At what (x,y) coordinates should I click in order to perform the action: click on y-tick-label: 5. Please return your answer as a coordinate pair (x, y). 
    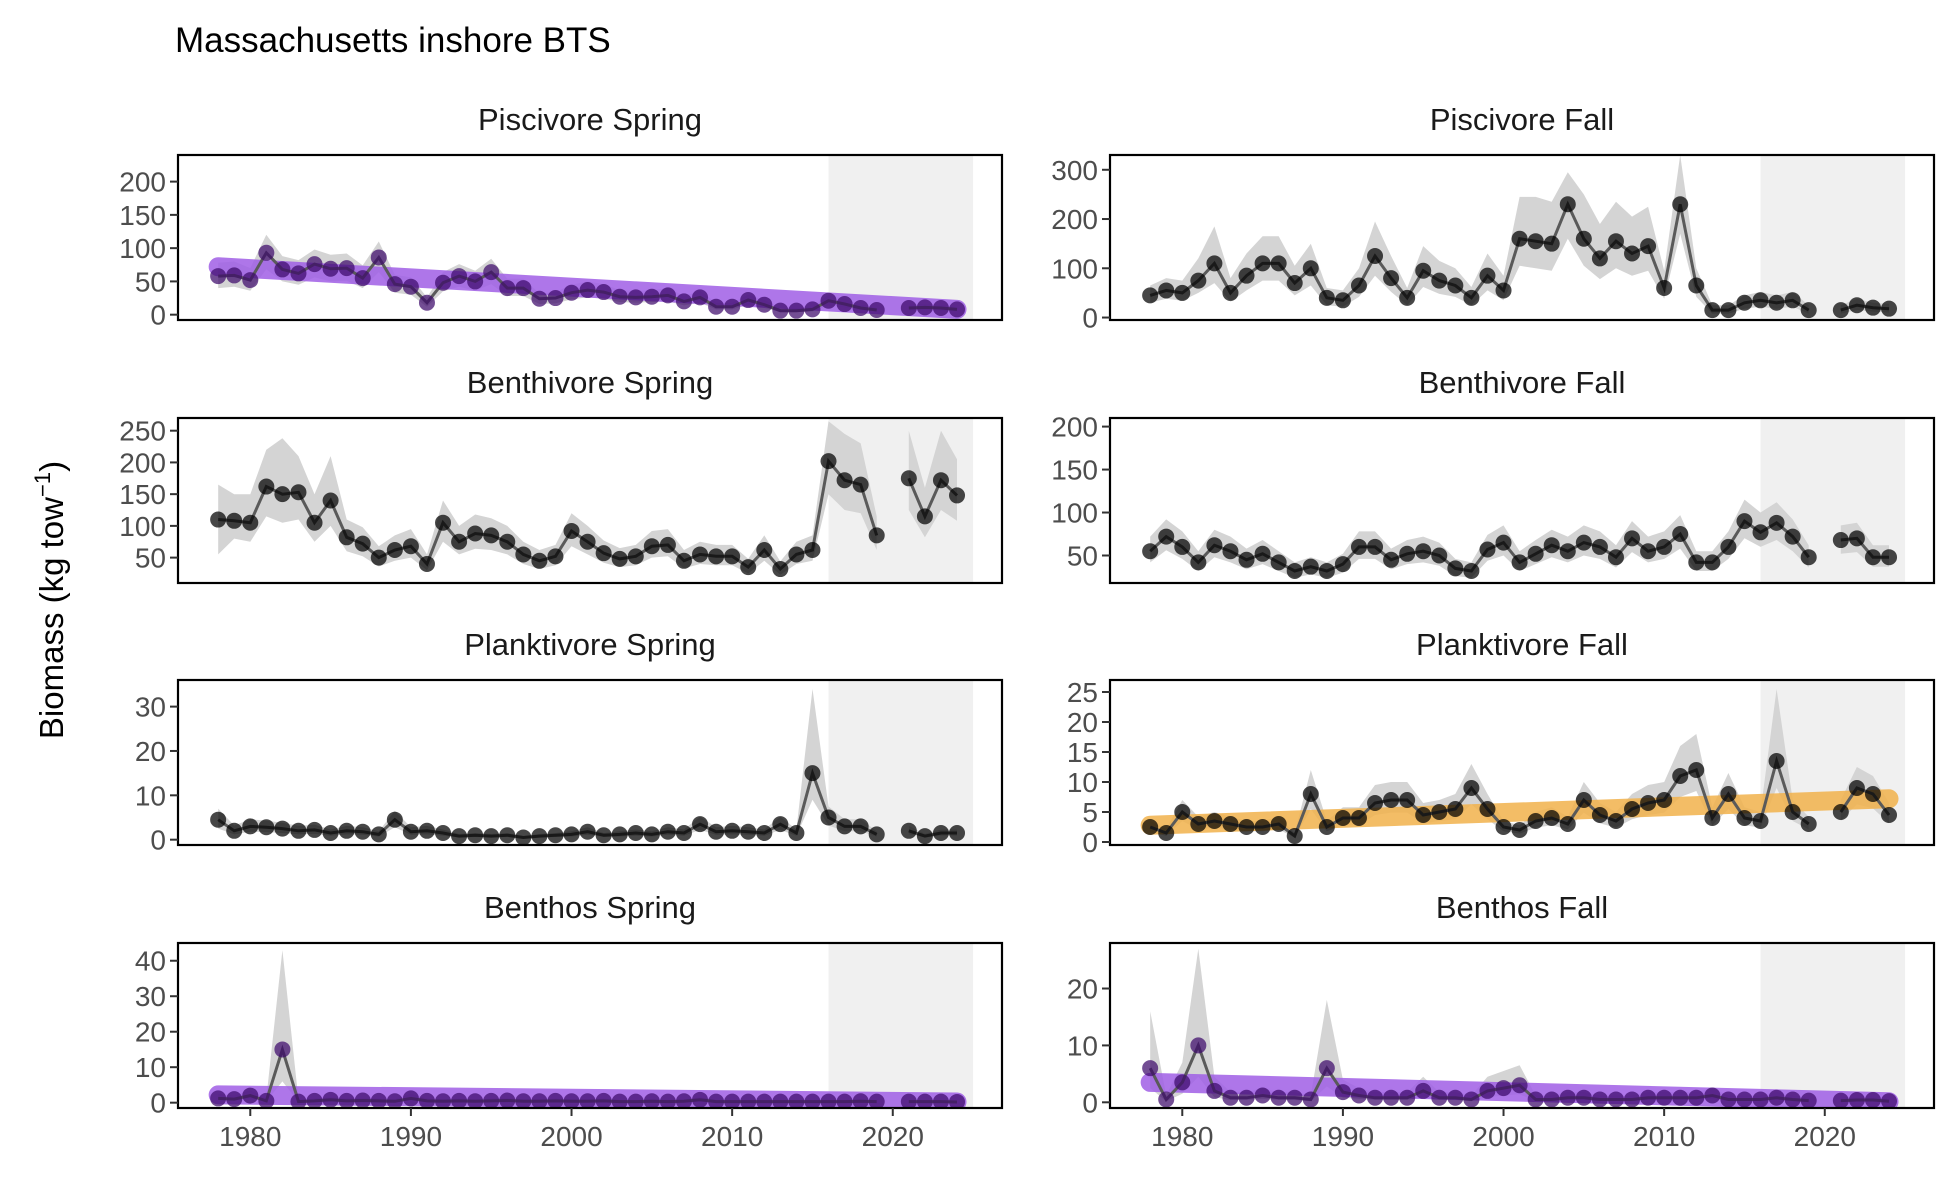
    Looking at the image, I should click on (1090, 812).